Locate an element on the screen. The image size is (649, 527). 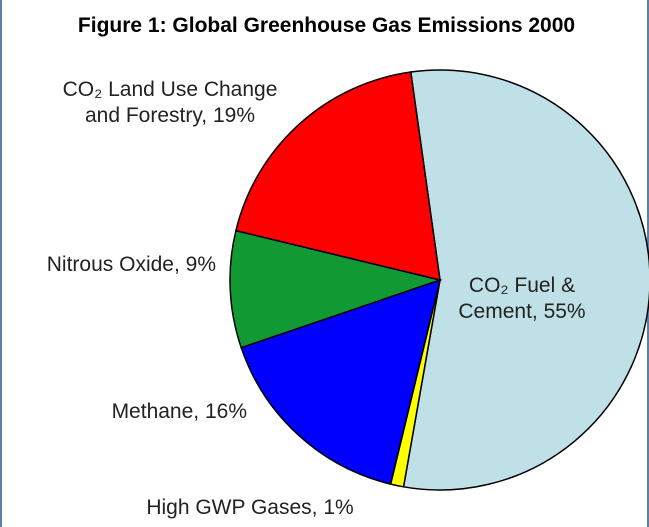
slice-label-co-land-use-change-and-forestry: CO₂ Land Use Change and Forestry, 19% is located at coordinates (170, 102).